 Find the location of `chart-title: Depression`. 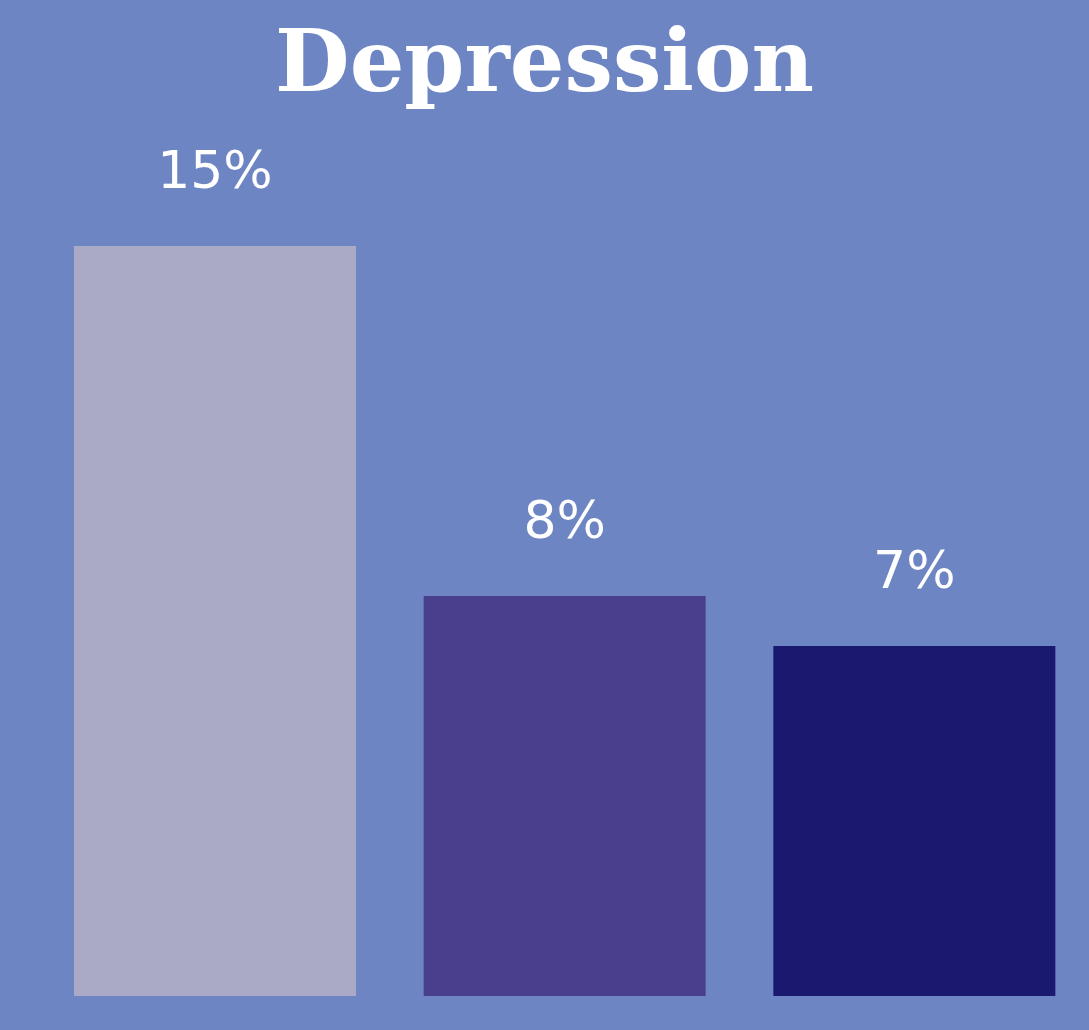

chart-title: Depression is located at coordinates (544, 61).